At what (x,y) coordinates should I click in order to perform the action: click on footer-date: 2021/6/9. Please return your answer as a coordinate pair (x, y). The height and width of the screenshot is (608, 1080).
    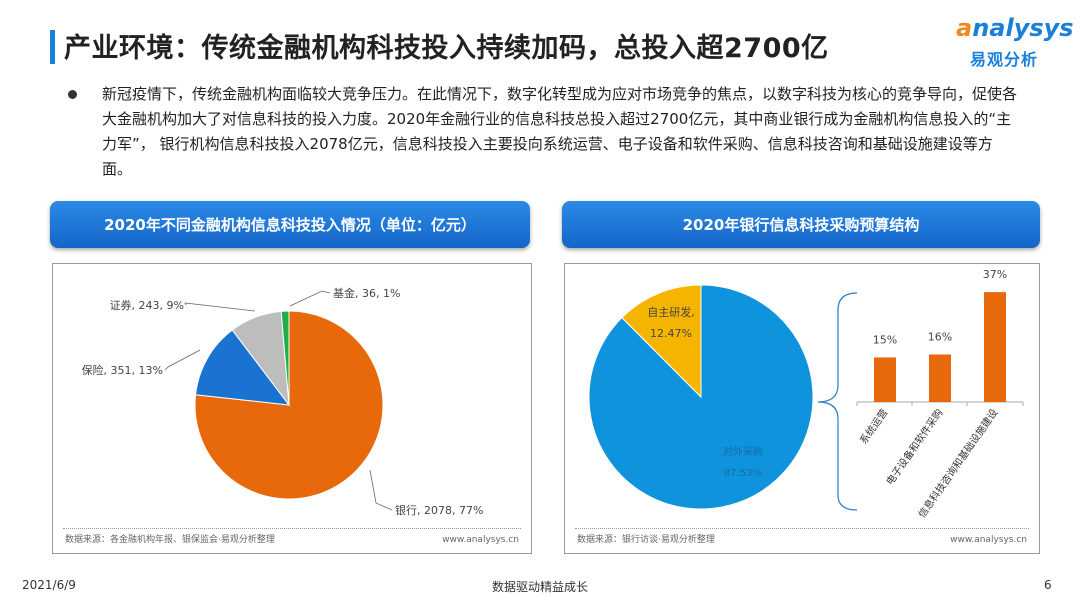
    Looking at the image, I should click on (49, 585).